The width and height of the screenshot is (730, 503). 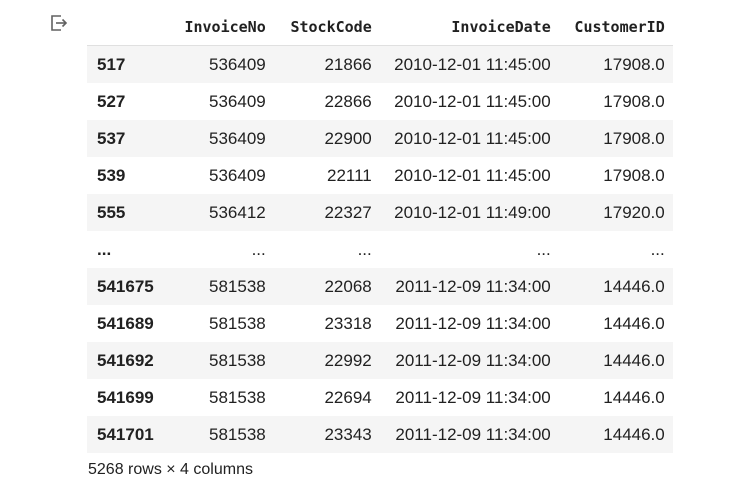 What do you see at coordinates (59, 23) in the screenshot?
I see `output-redirect-icon` at bounding box center [59, 23].